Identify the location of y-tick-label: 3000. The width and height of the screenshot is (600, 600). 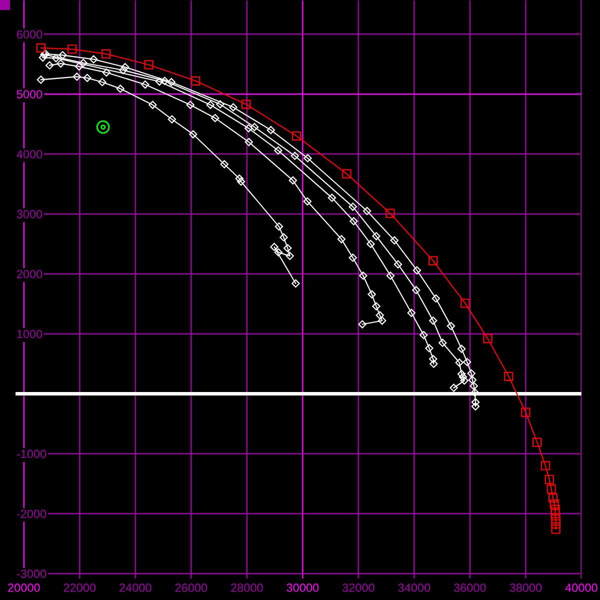
(29, 214).